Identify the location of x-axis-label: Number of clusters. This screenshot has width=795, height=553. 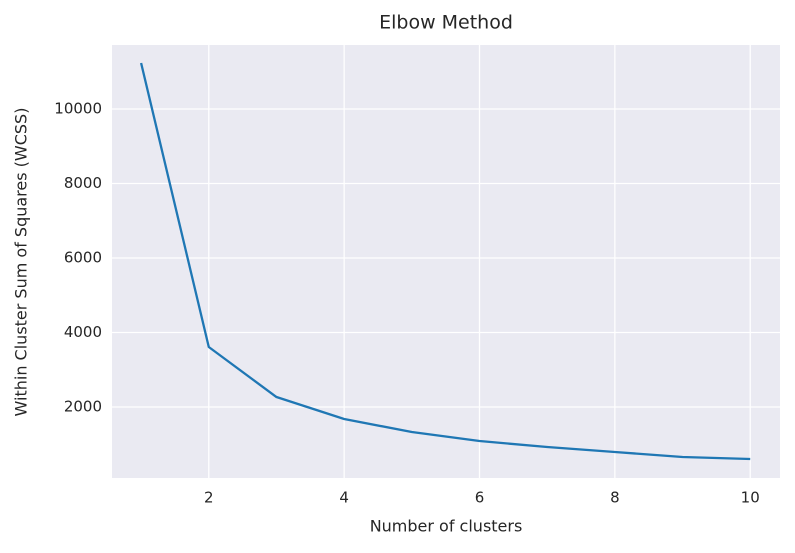
(446, 526).